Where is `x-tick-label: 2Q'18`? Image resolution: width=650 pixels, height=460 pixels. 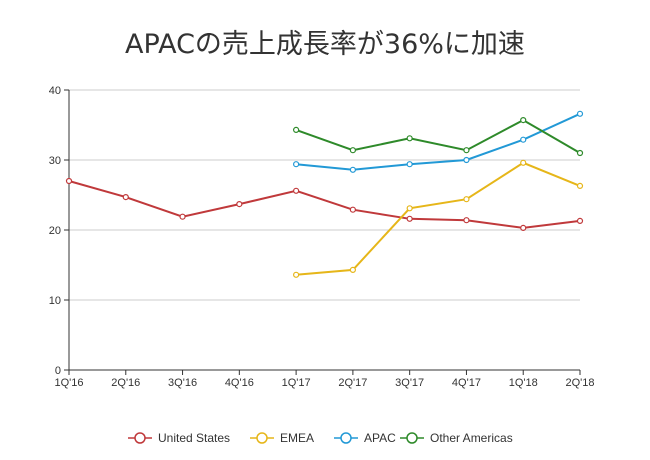
x-tick-label: 2Q'18 is located at coordinates (579, 383).